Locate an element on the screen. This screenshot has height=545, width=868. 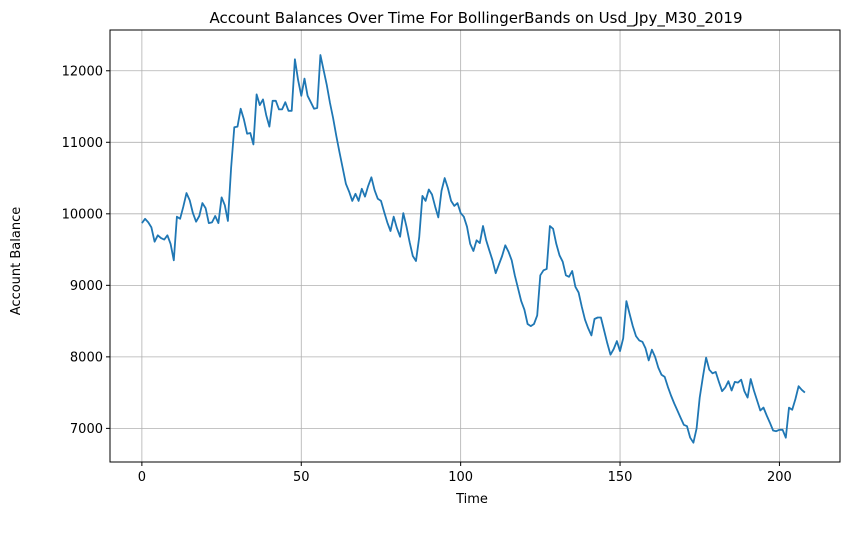
x-tick-label: 0 is located at coordinates (142, 477).